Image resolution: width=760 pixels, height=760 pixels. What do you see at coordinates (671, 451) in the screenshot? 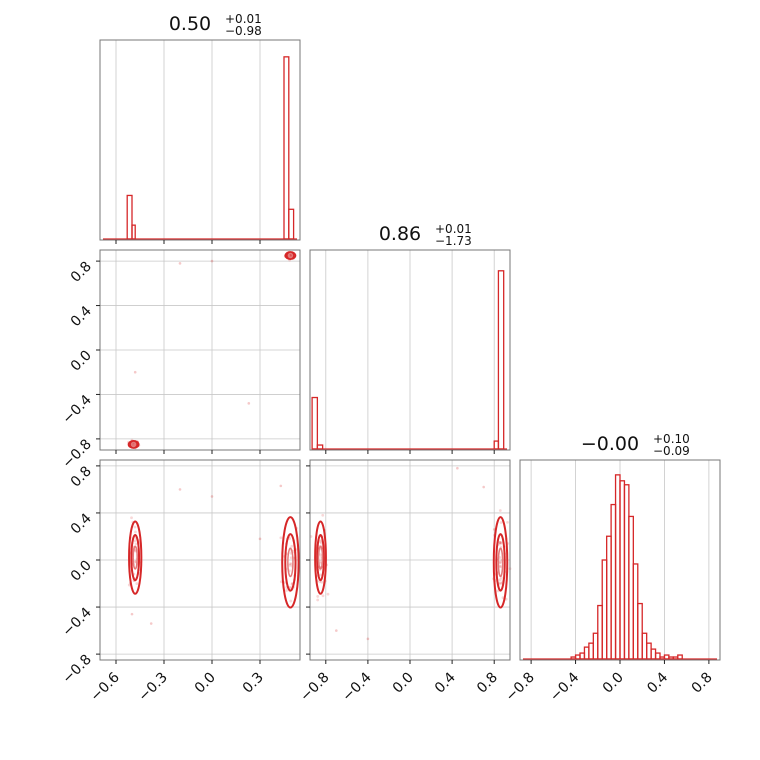
I see `title-minus: −0.09` at bounding box center [671, 451].